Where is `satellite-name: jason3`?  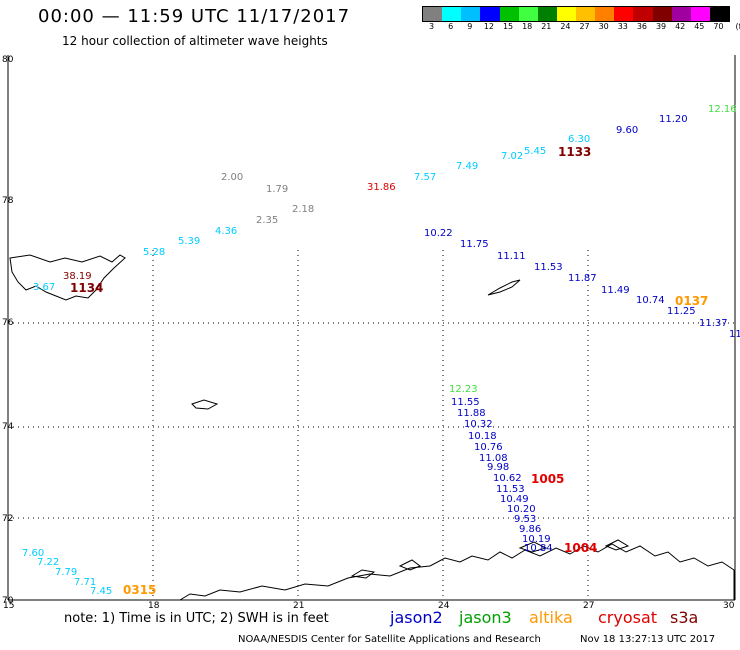 satellite-name: jason3 is located at coordinates (485, 617).